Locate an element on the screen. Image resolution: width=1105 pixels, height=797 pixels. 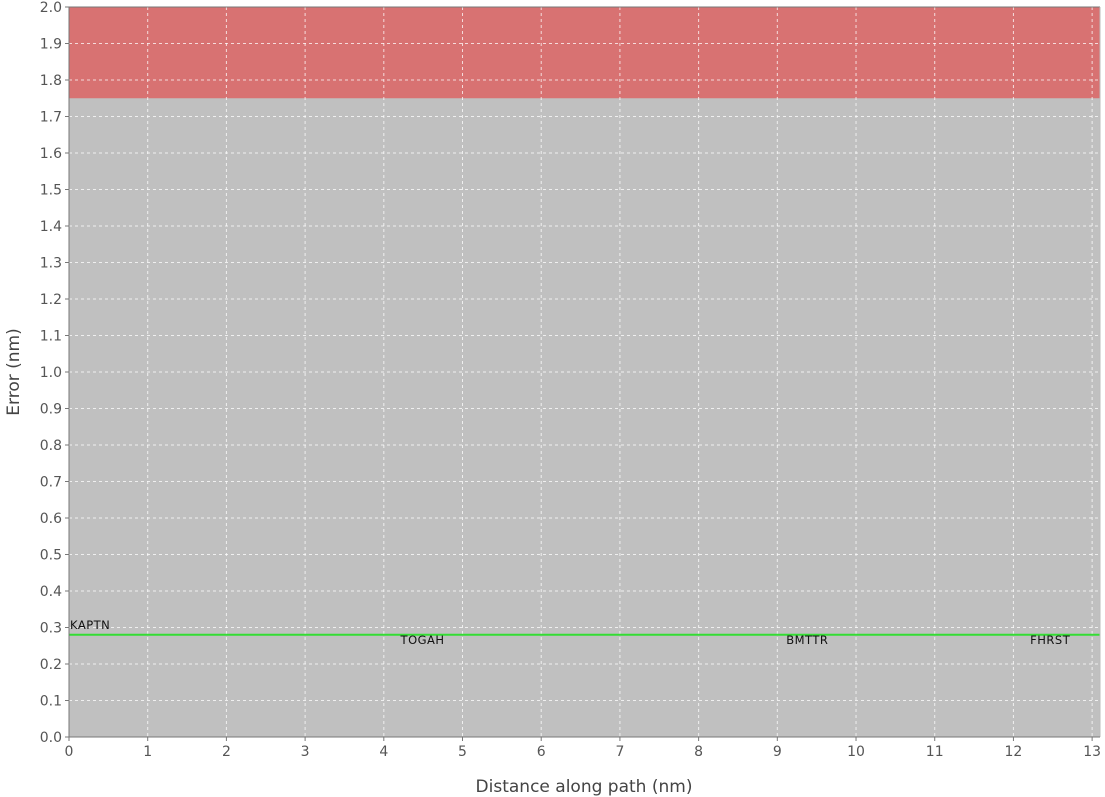
waypoint-labels-layer: KAPTN TOGAH BMTTR FHRST is located at coordinates (570, 632).